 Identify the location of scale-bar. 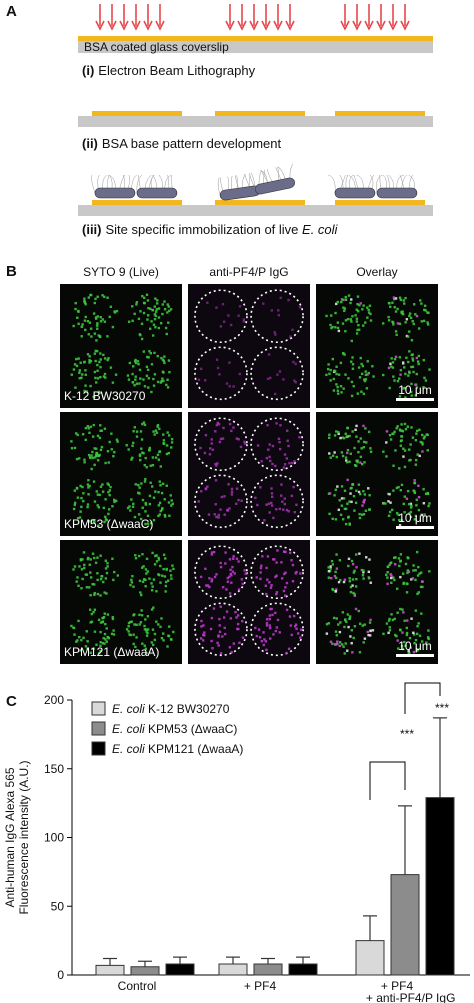
(415, 527).